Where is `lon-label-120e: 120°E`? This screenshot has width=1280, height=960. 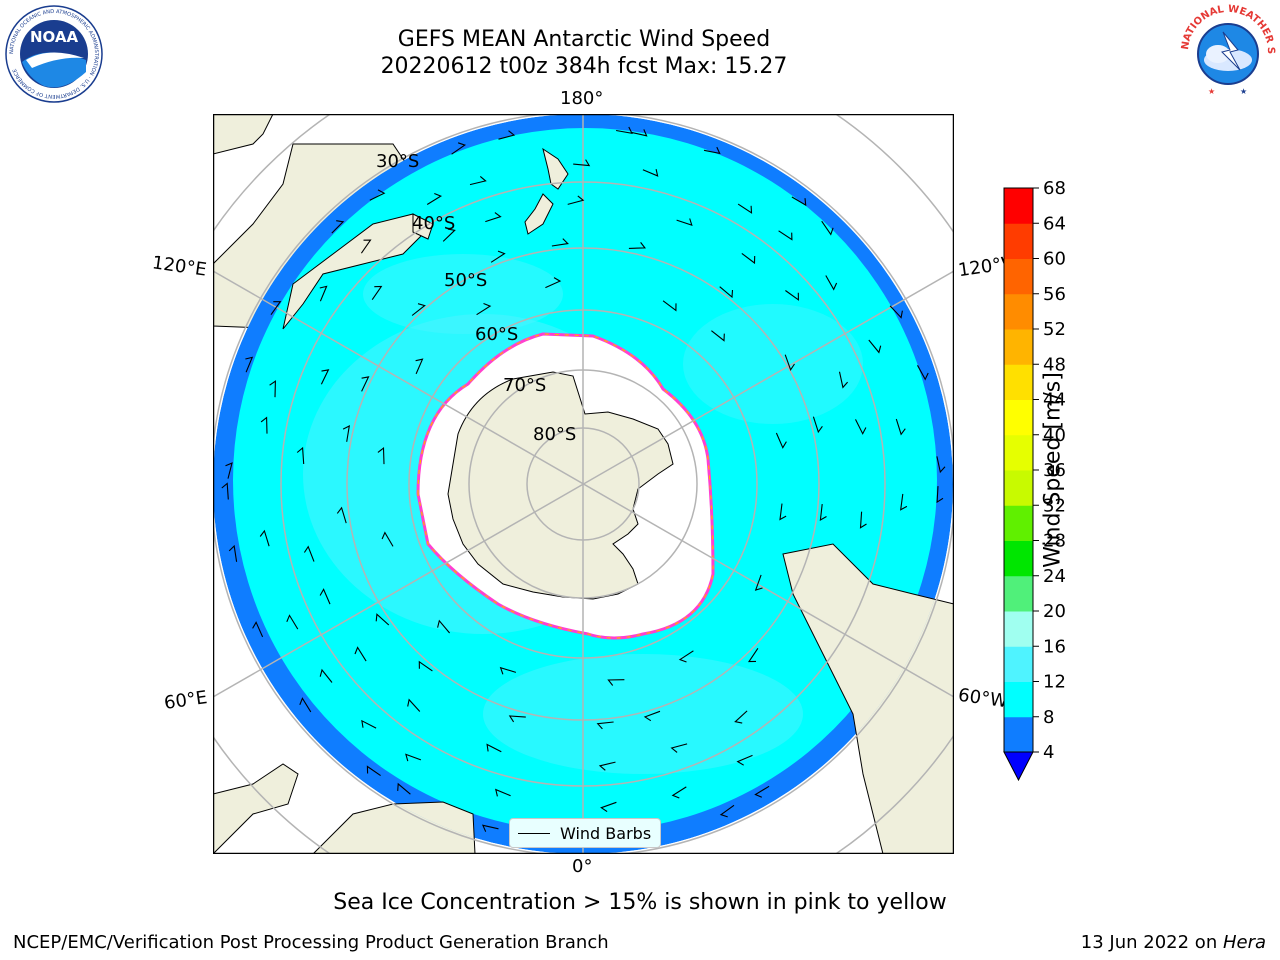
lon-label-120e: 120°E is located at coordinates (179, 266).